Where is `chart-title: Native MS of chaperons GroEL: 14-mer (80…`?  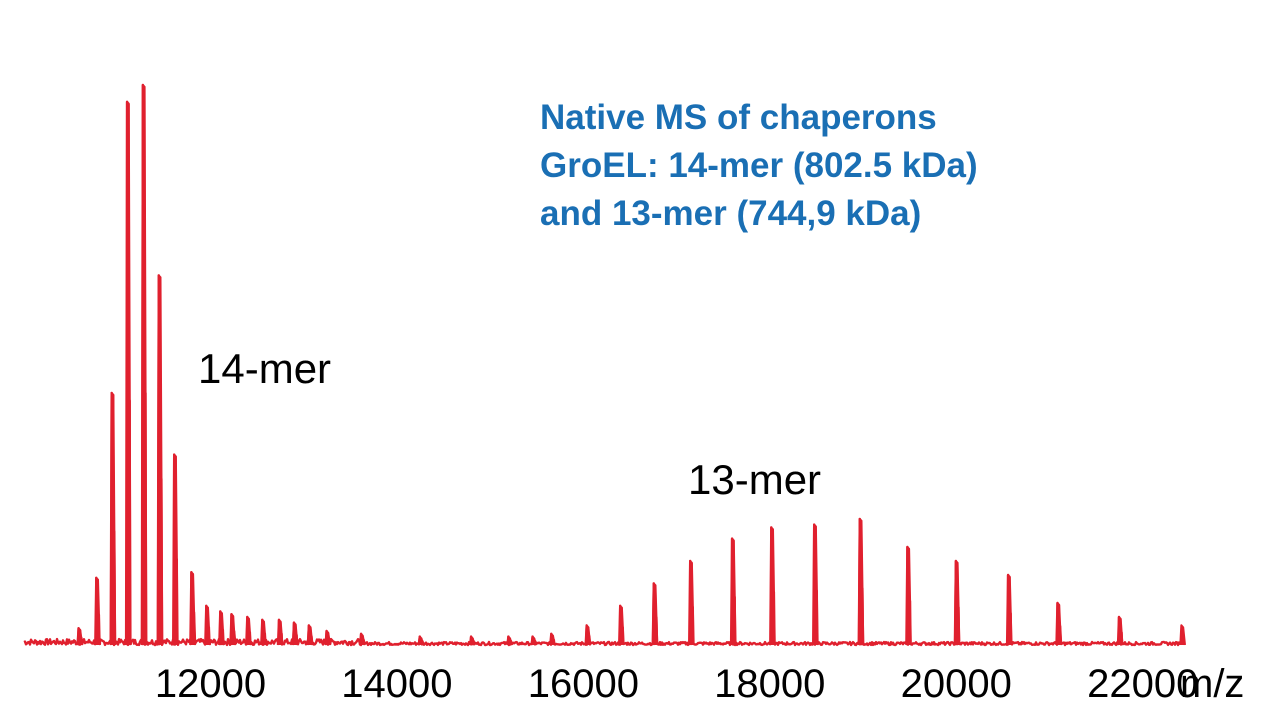 chart-title: Native MS of chaperons GroEL: 14-mer (80… is located at coordinates (759, 165).